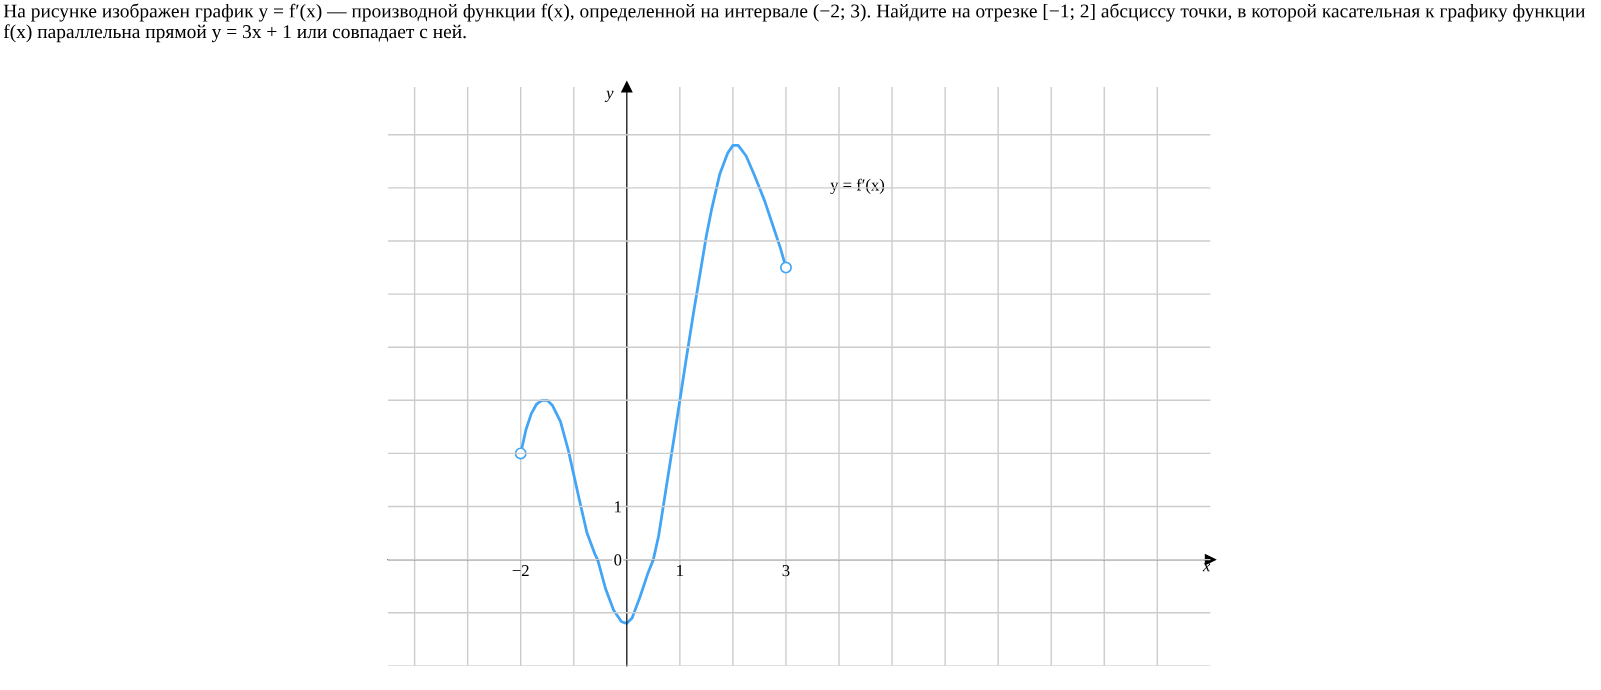 Image resolution: width=1601 pixels, height=690 pixels. What do you see at coordinates (786, 571) in the screenshot?
I see `x-tick-label: 3` at bounding box center [786, 571].